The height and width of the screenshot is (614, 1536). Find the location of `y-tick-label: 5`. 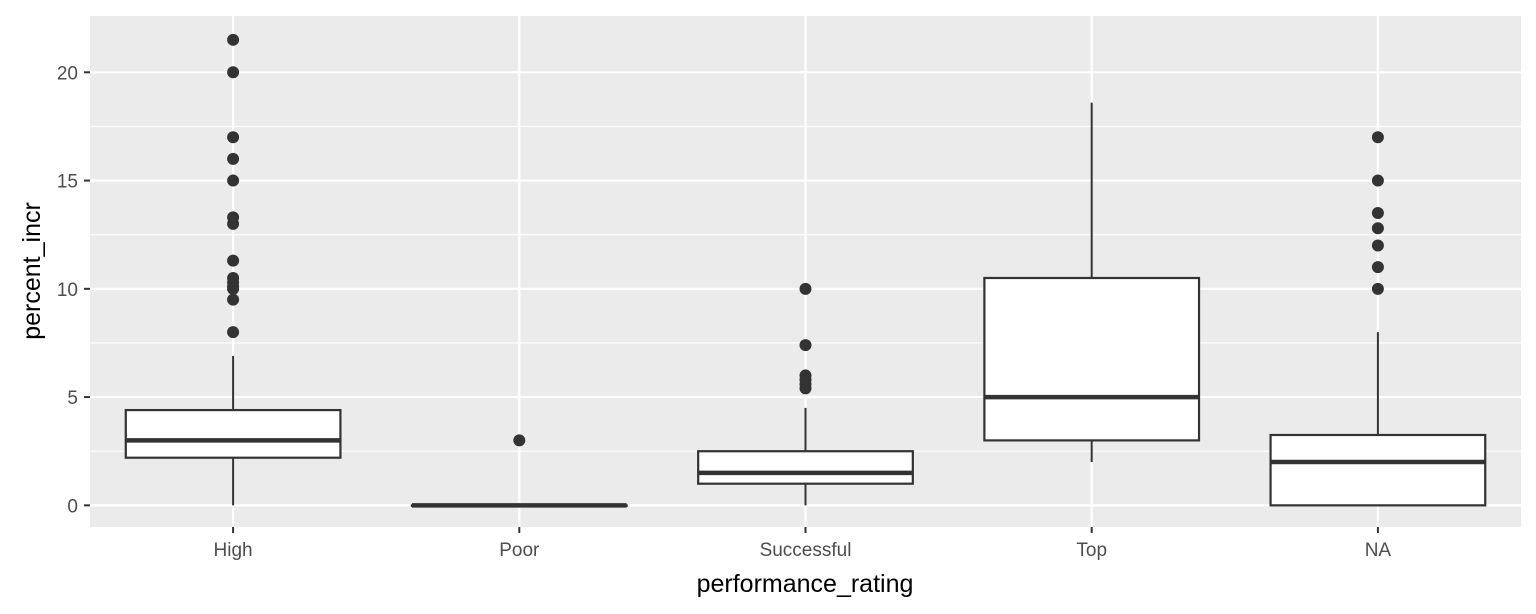

y-tick-label: 5 is located at coordinates (72, 398).